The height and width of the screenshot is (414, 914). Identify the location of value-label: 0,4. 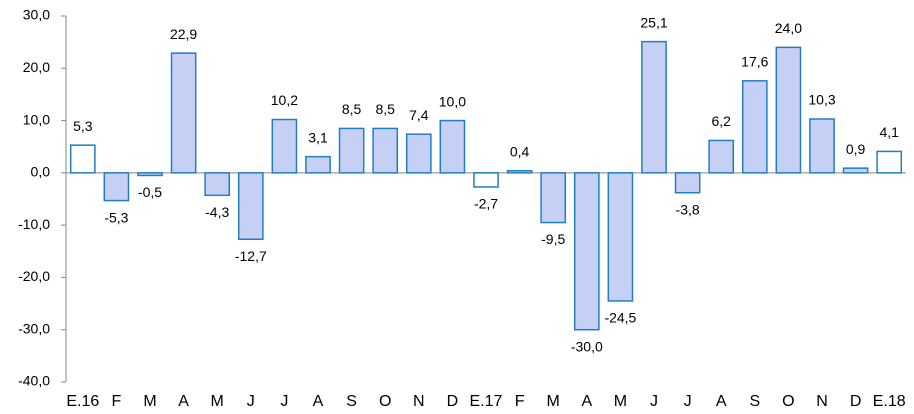
(520, 151).